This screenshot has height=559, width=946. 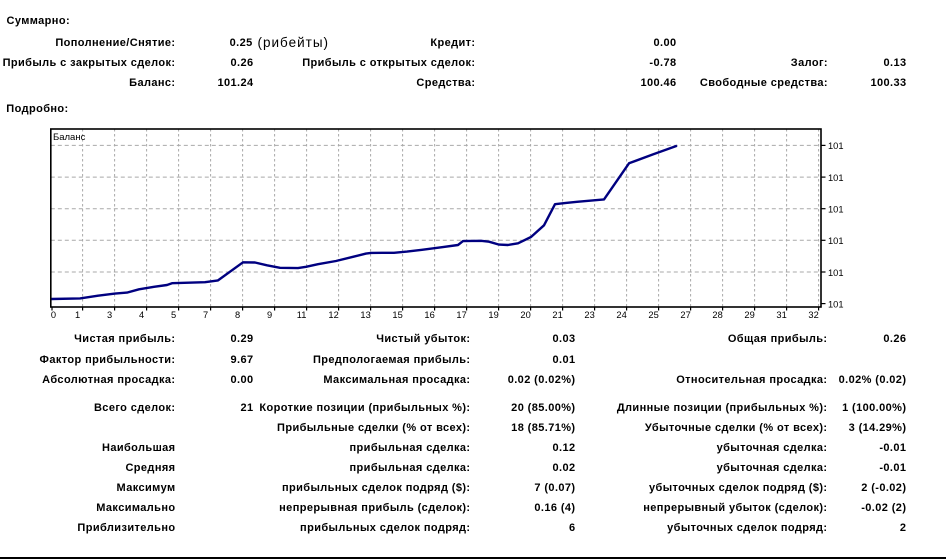 What do you see at coordinates (69, 137) in the screenshot?
I see `svg-text: Баланс` at bounding box center [69, 137].